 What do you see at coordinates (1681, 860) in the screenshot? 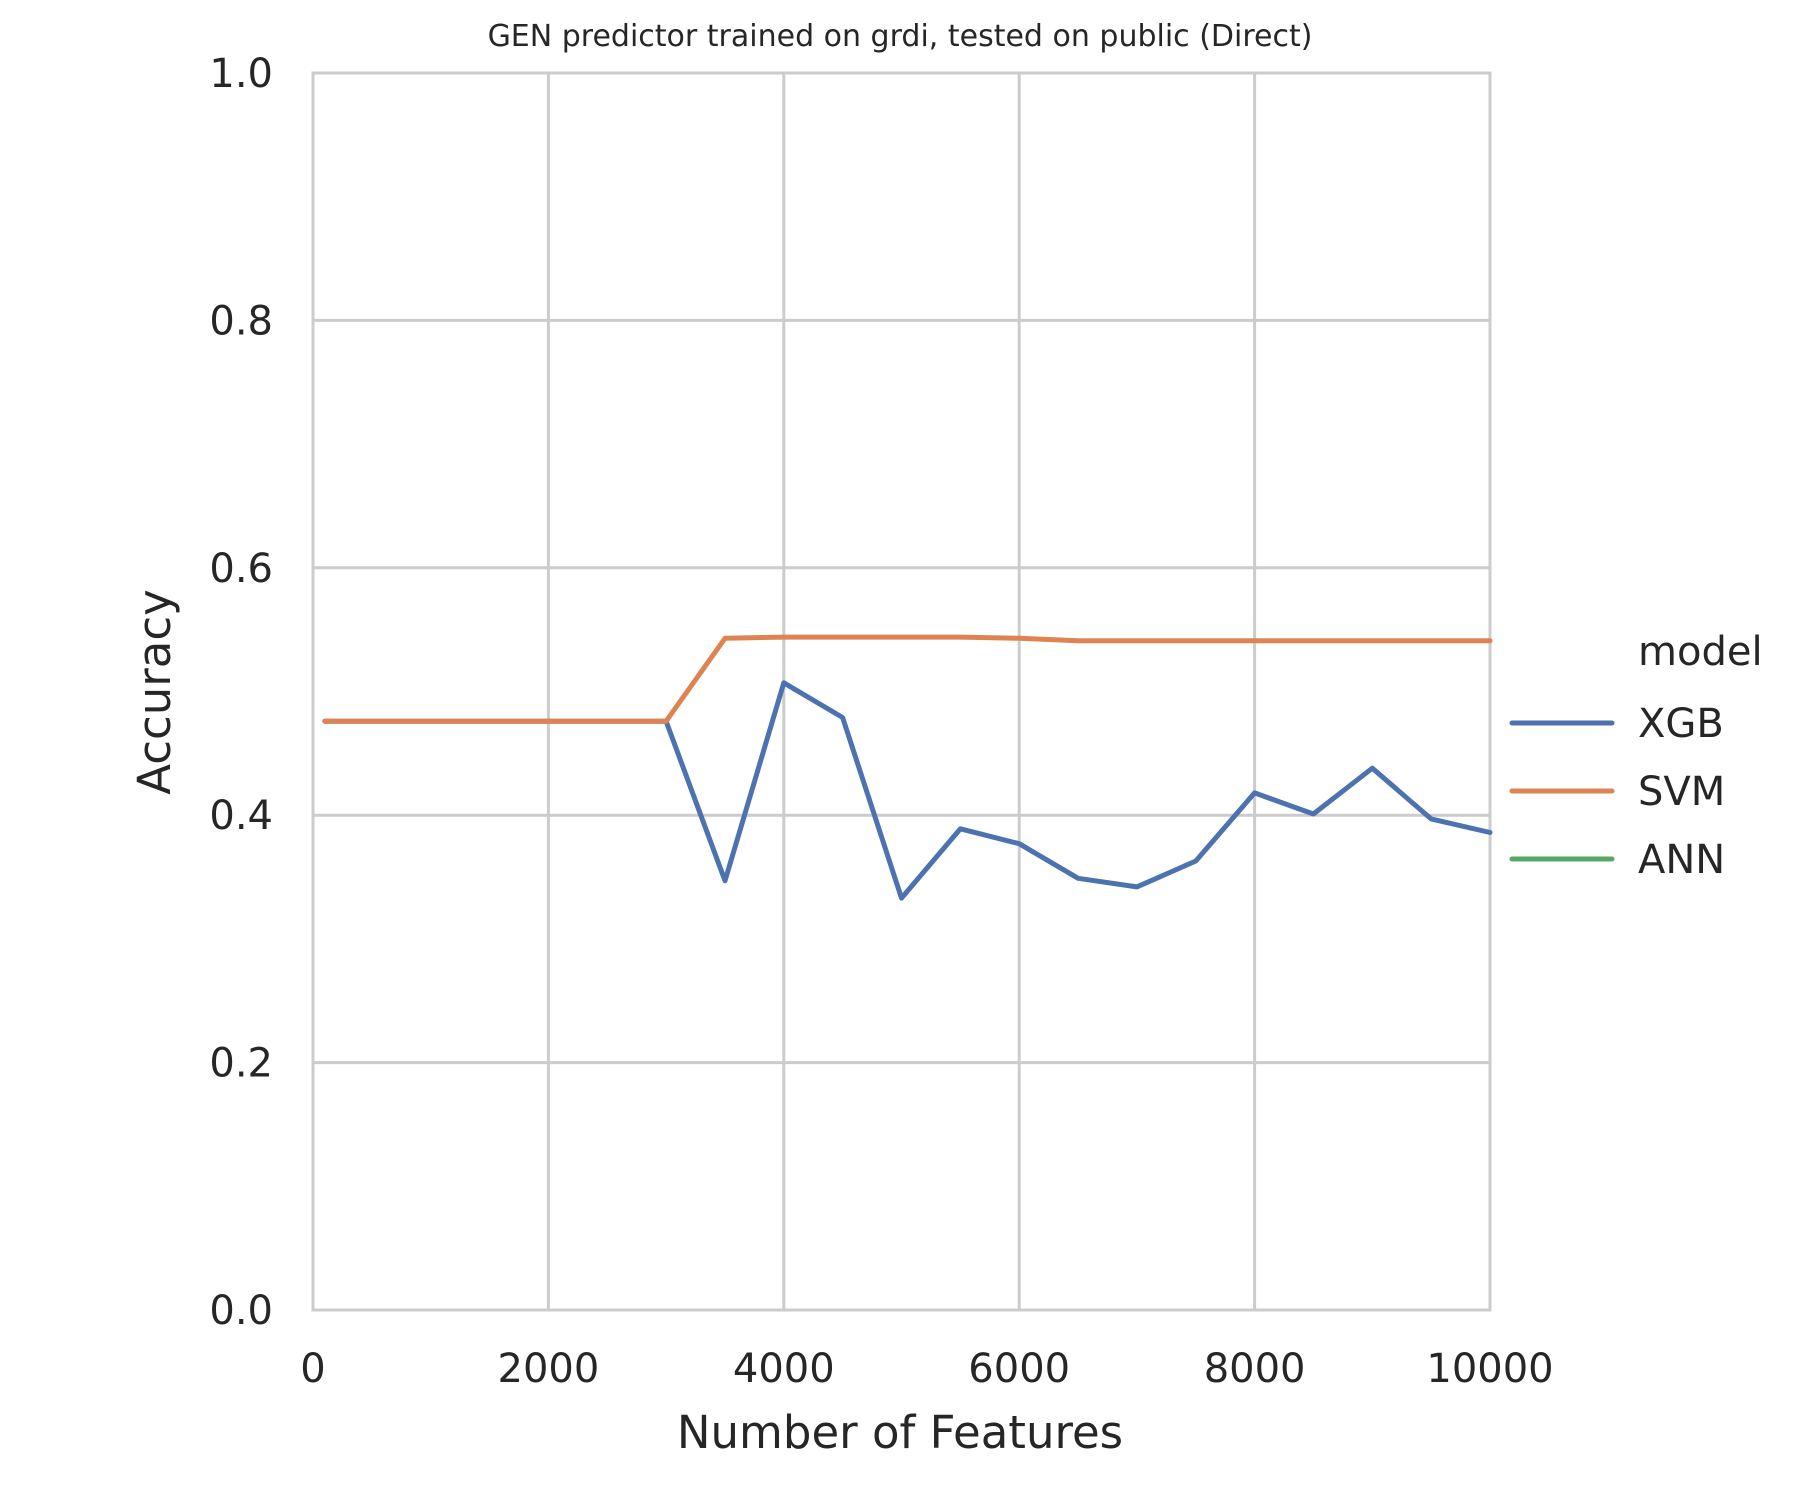
I see `legend-label-ann: ANN` at bounding box center [1681, 860].